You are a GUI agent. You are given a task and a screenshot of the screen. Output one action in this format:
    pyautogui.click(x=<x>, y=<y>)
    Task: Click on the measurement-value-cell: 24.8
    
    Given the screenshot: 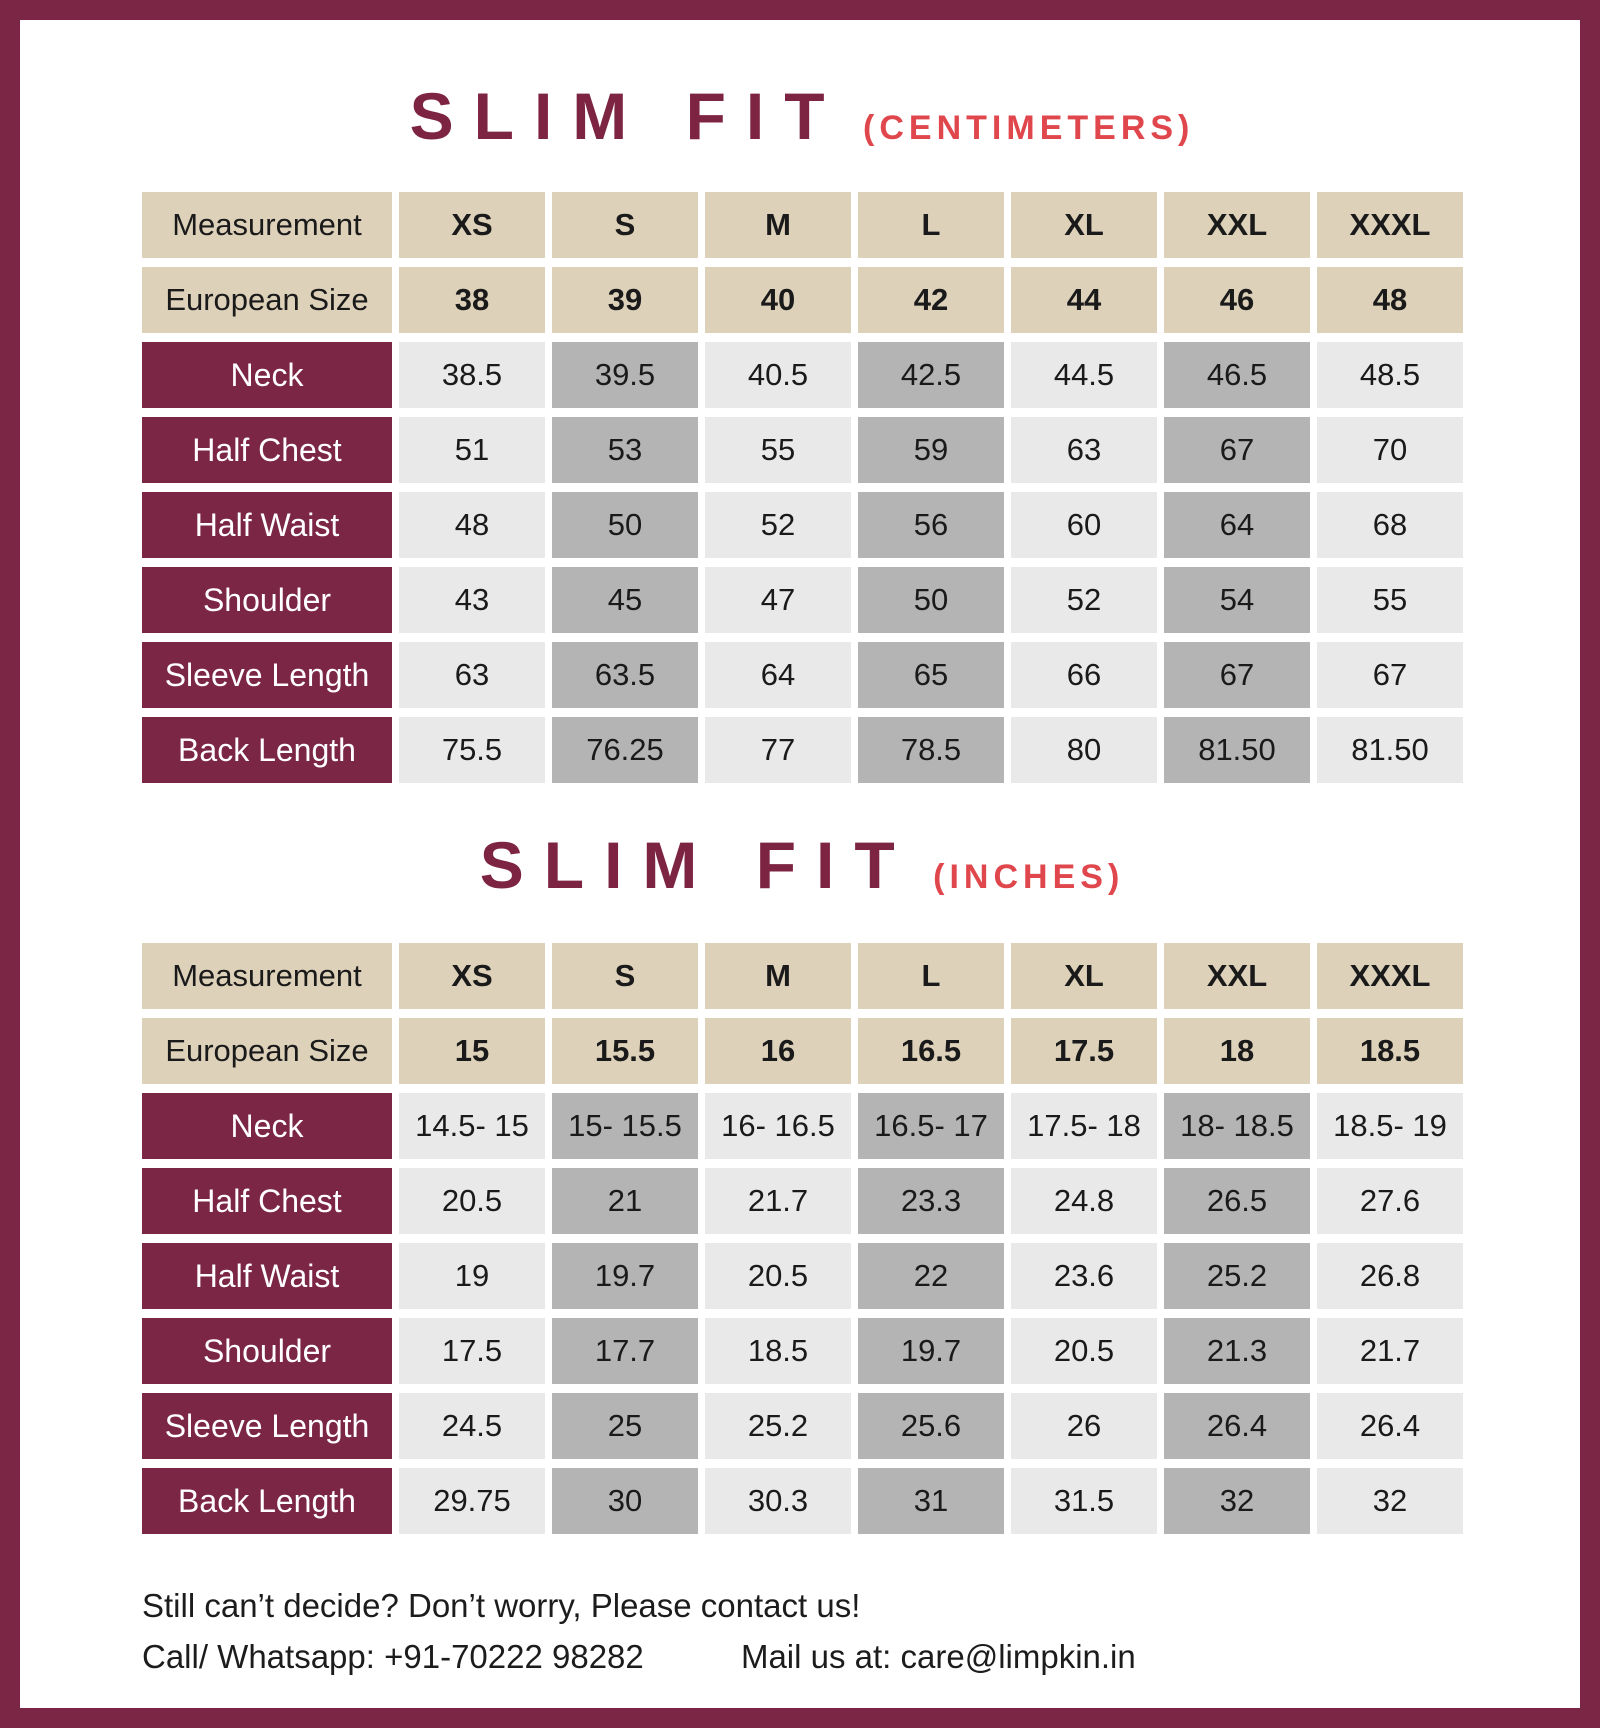 What is the action you would take?
    pyautogui.click(x=1084, y=1201)
    